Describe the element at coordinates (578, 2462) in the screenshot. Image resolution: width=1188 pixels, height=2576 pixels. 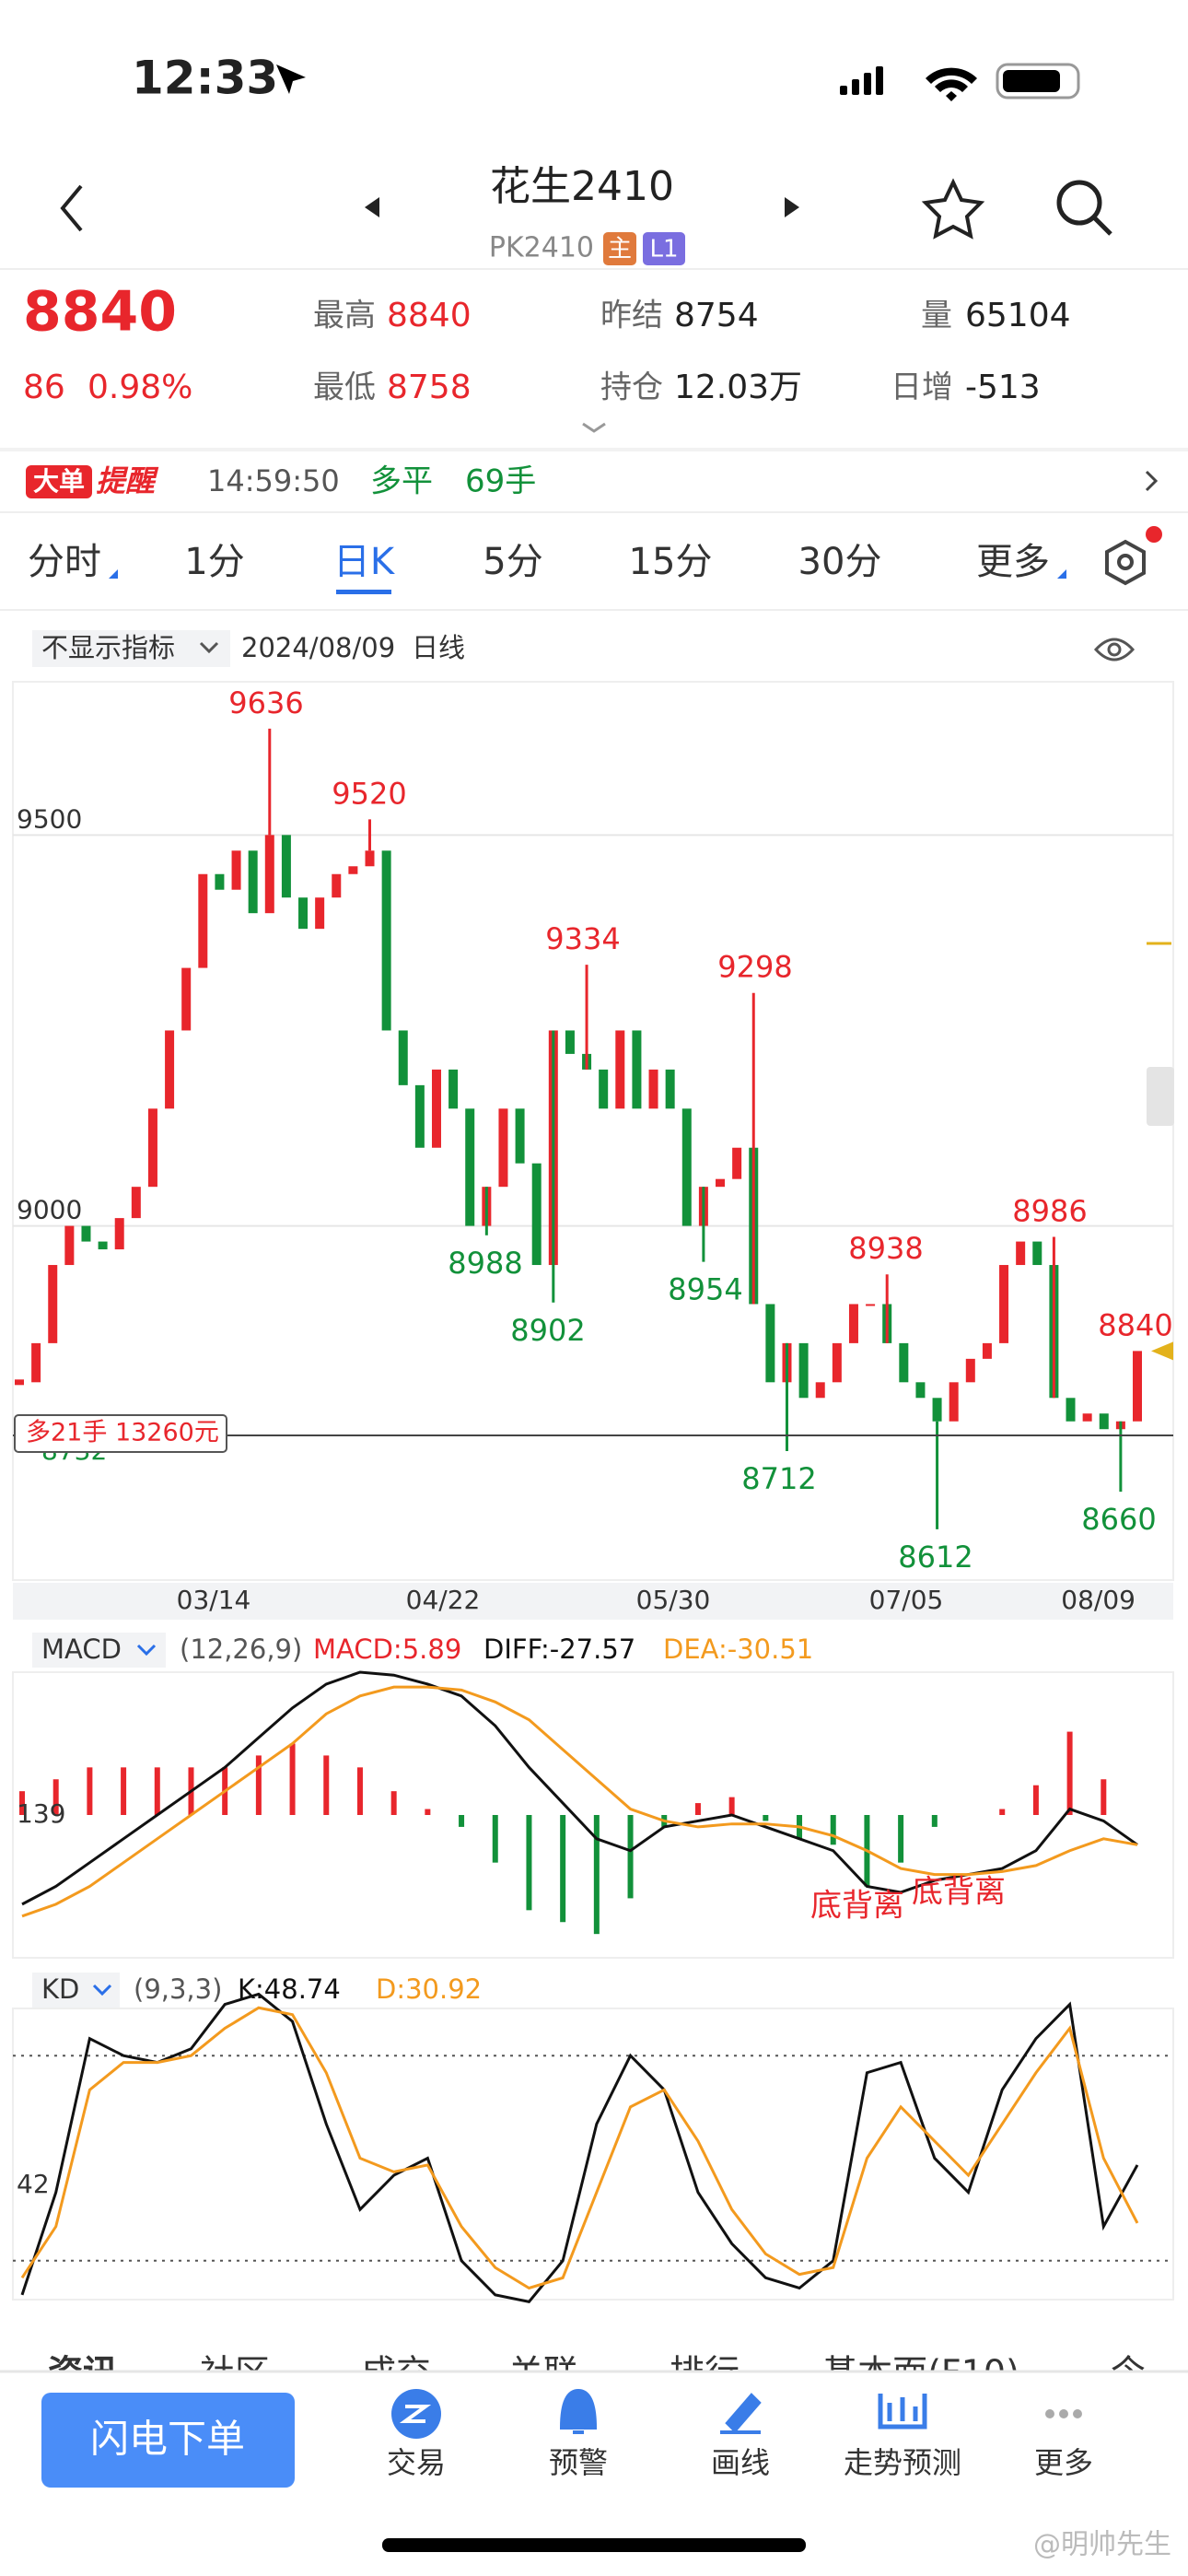
I see `toolbar-item: 预警` at that location.